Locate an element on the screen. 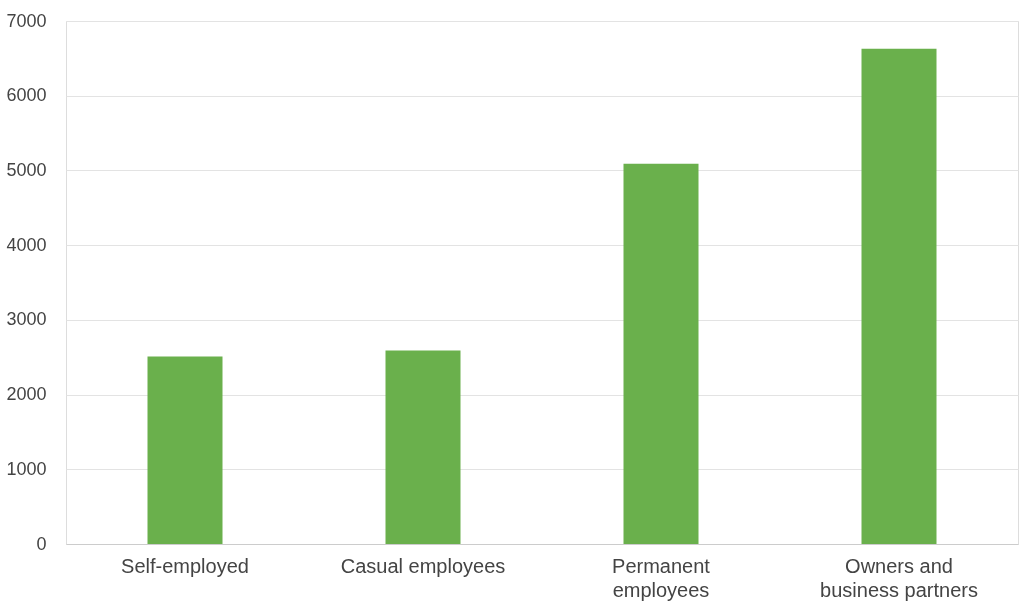 This screenshot has height=610, width=1027. y-tick-label: 0 is located at coordinates (41, 543).